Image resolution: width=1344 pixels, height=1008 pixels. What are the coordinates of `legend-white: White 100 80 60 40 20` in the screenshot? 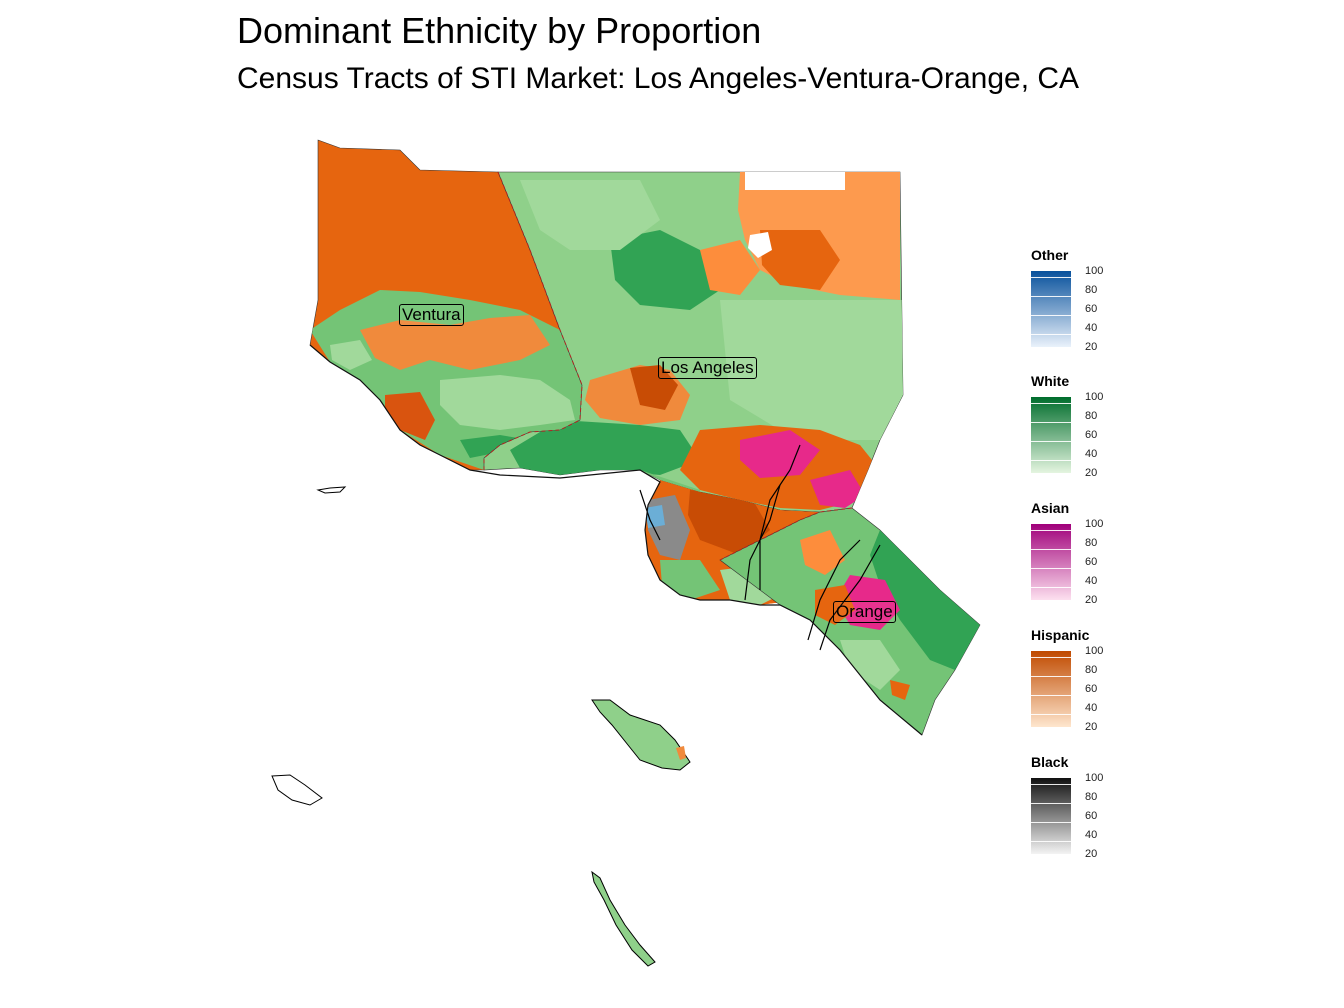 It's located at (1086, 432).